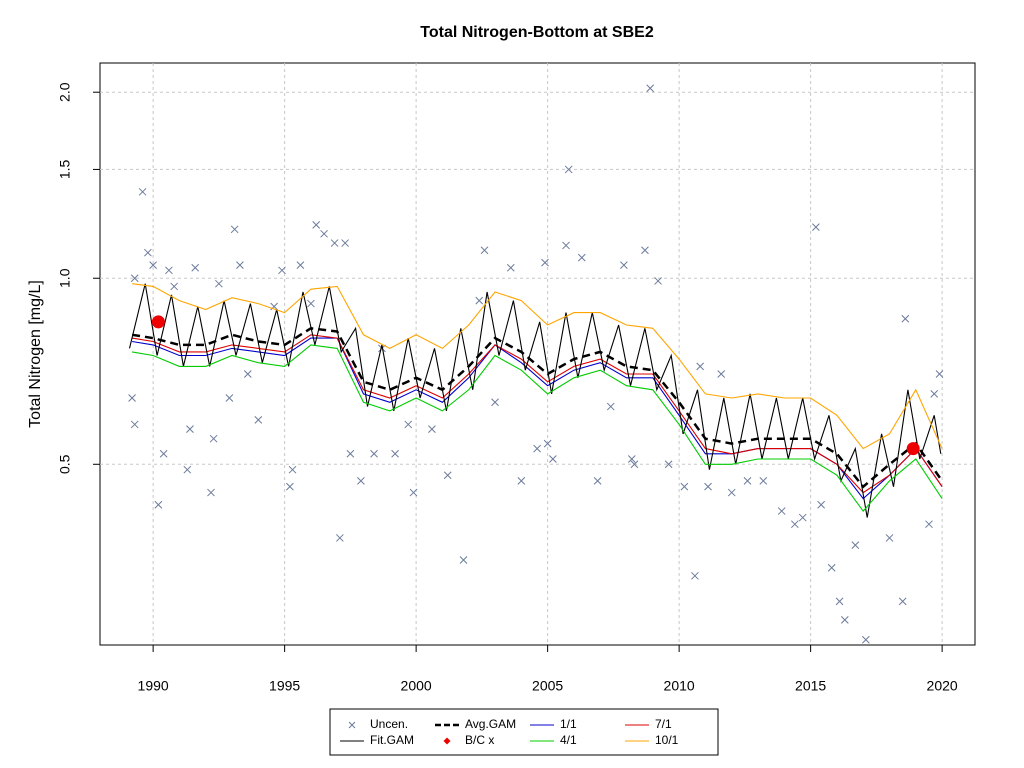 Image resolution: width=1024 pixels, height=768 pixels. Describe the element at coordinates (65, 464) in the screenshot. I see `y-tick-label: 0.5` at that location.